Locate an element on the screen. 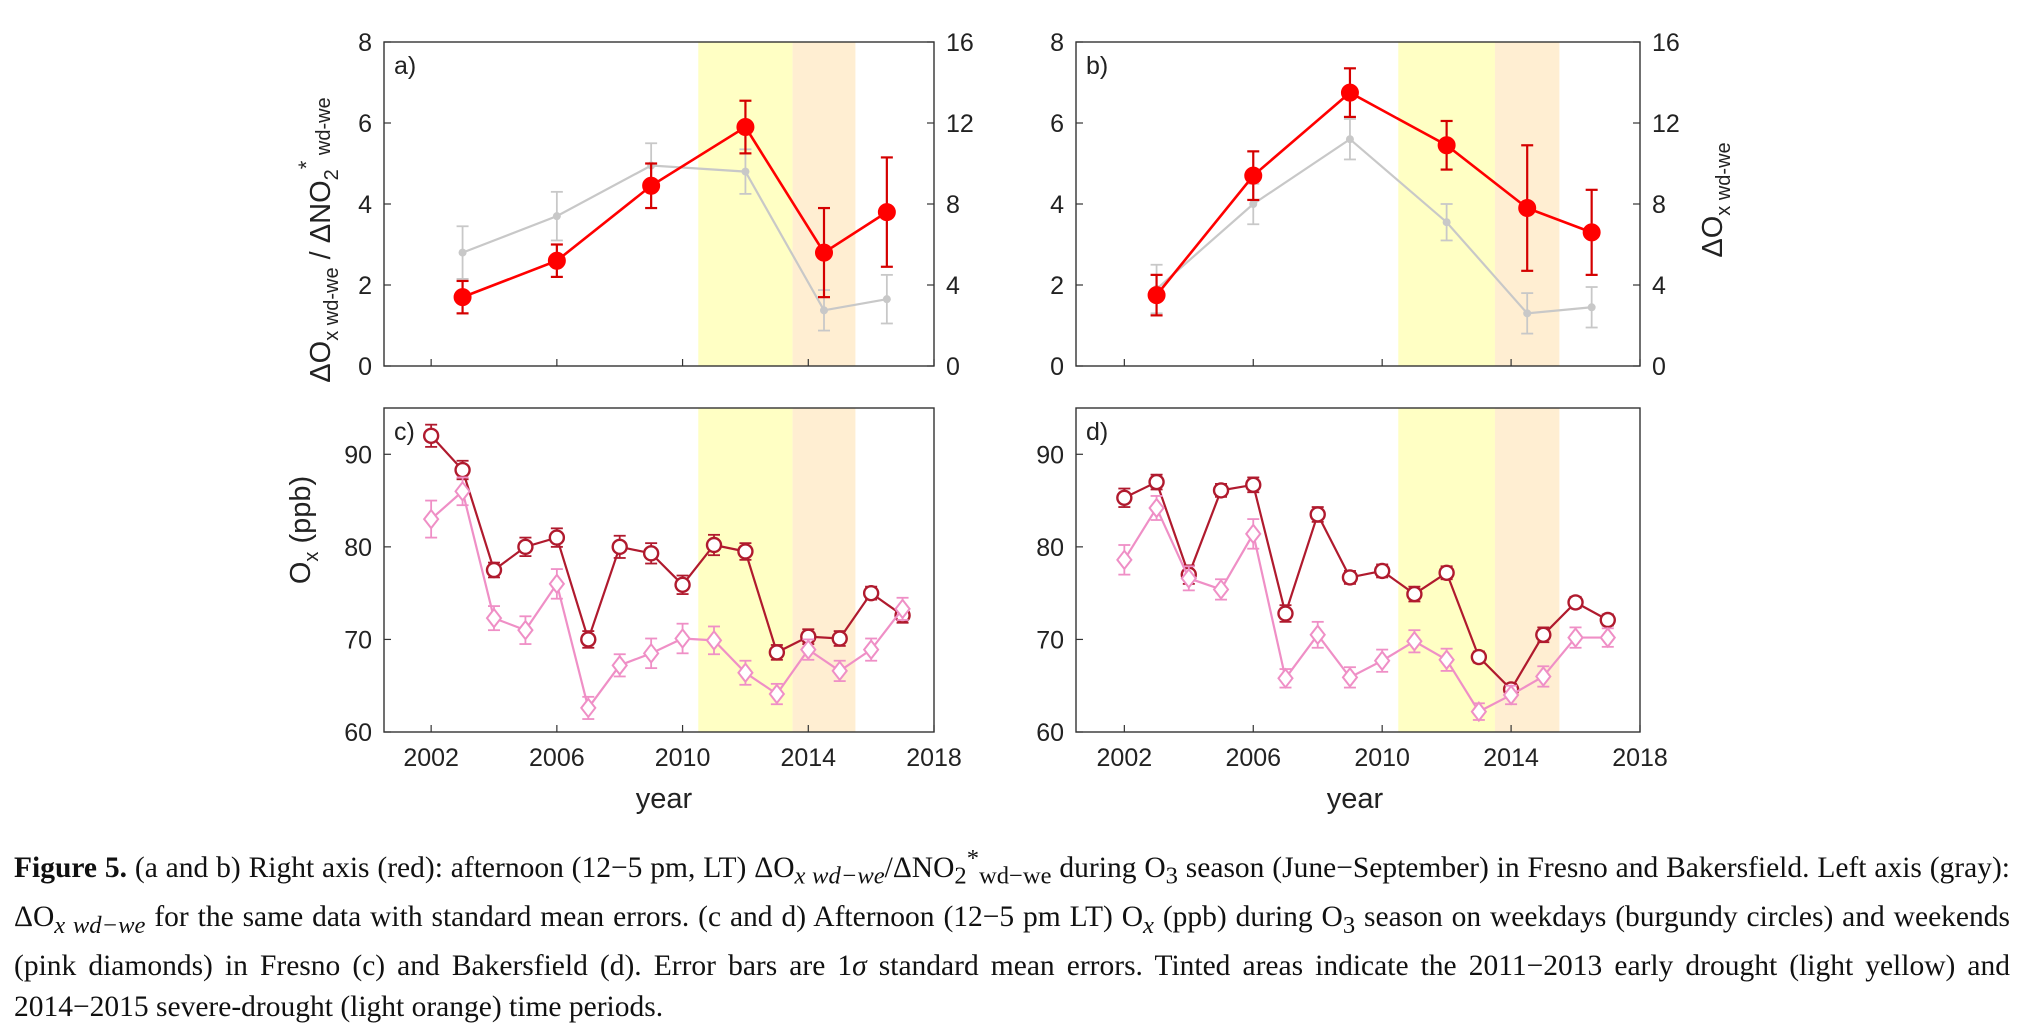 The height and width of the screenshot is (1028, 2024). y-tick-label: 80 is located at coordinates (358, 548).